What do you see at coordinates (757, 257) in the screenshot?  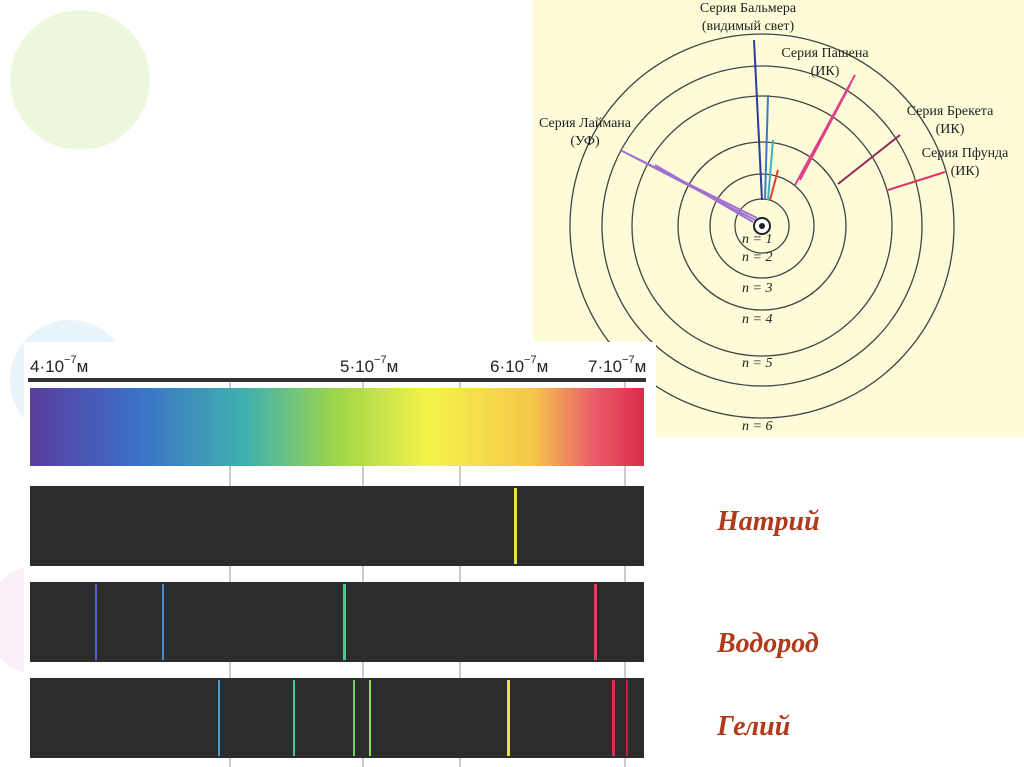 I see `label: n = 2` at bounding box center [757, 257].